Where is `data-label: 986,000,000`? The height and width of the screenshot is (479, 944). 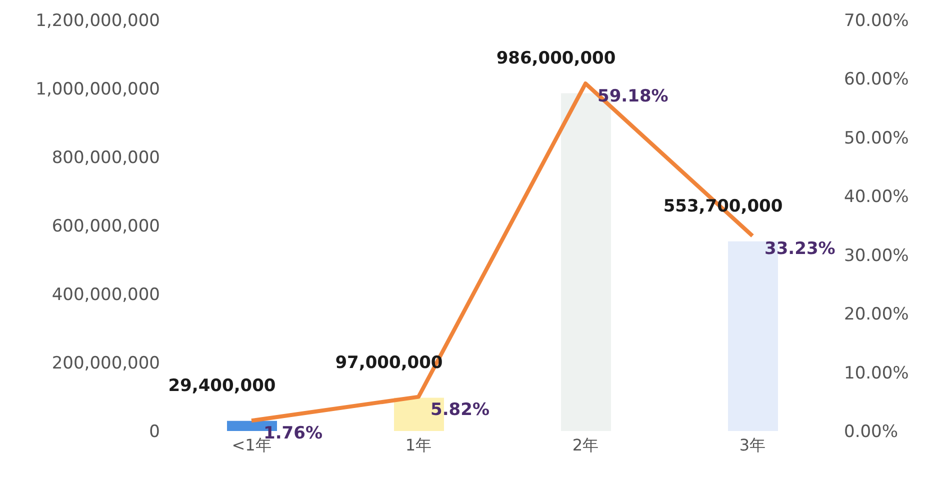
data-label: 986,000,000 is located at coordinates (556, 58).